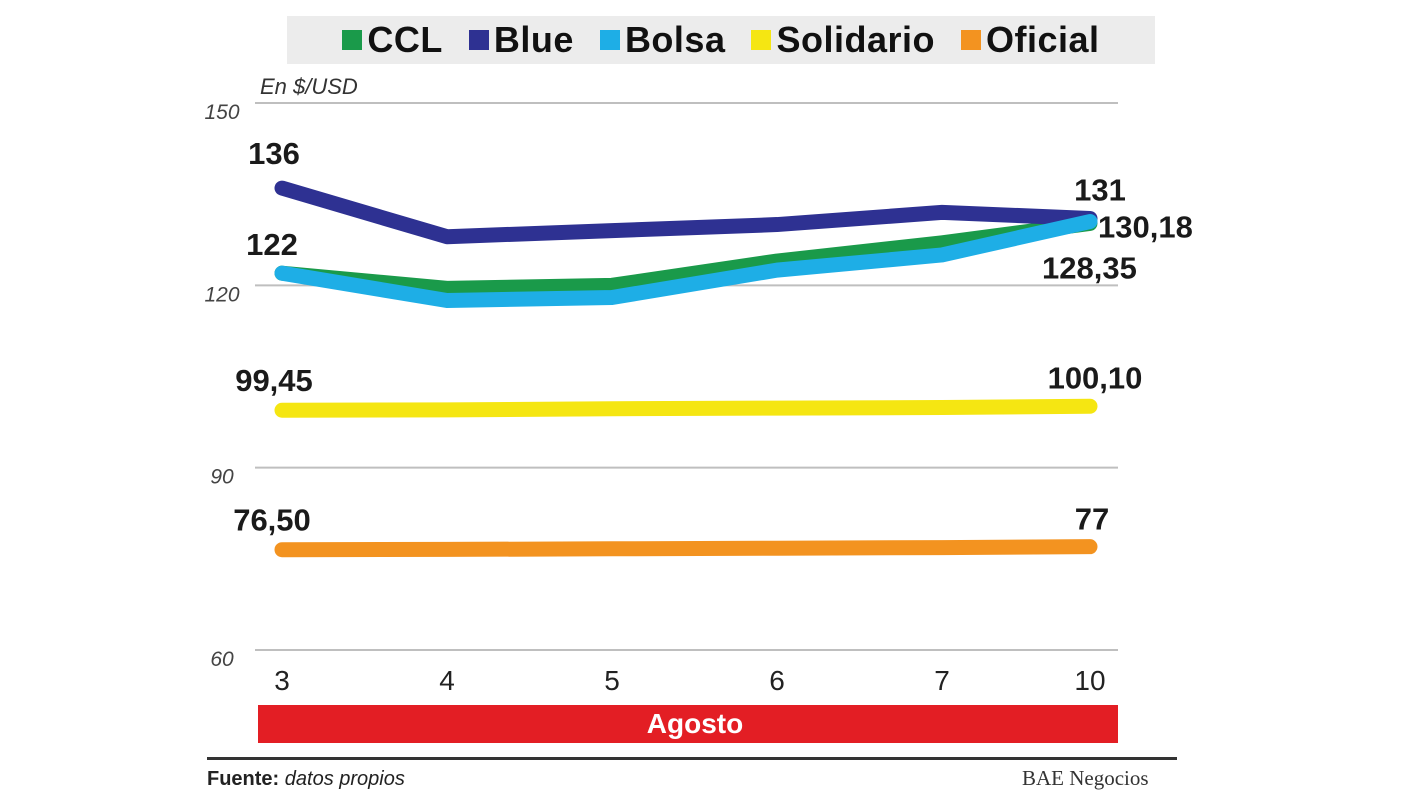  Describe the element at coordinates (221, 386) in the screenshot. I see `y-axis-ticks: 60 90 120 150` at that location.